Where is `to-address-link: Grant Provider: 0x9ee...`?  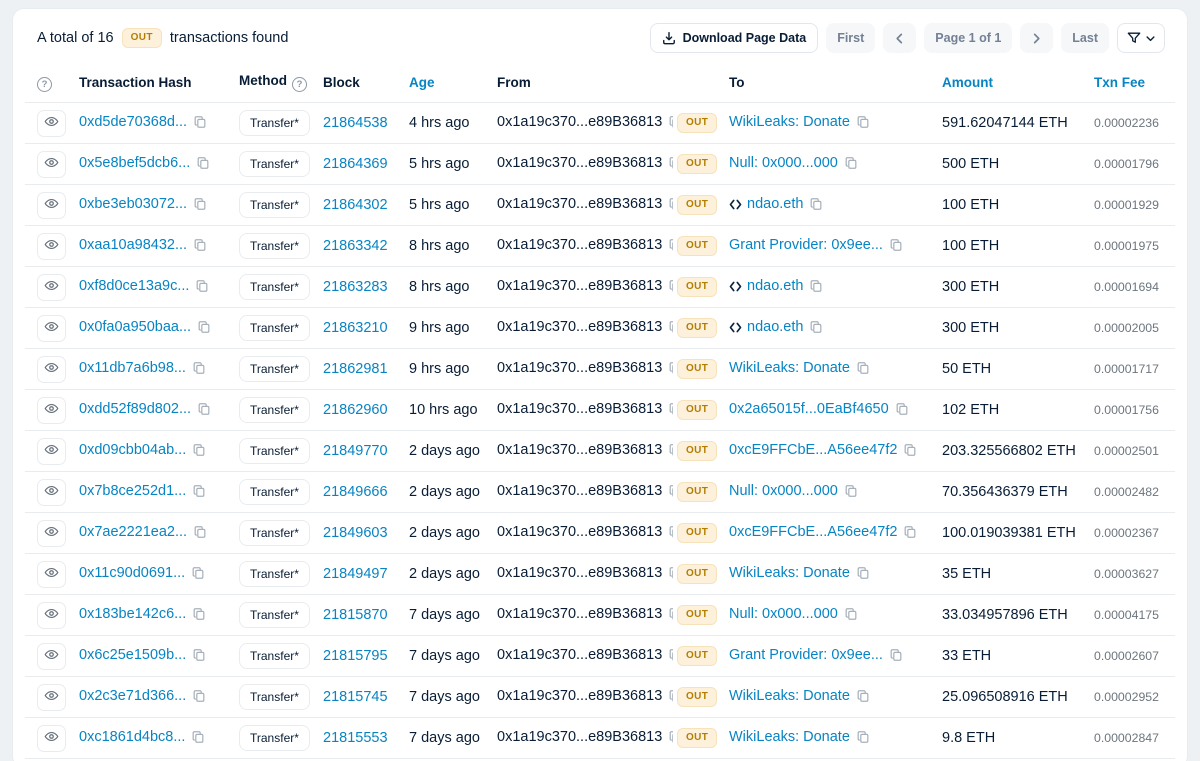
to-address-link: Grant Provider: 0x9ee... is located at coordinates (806, 244).